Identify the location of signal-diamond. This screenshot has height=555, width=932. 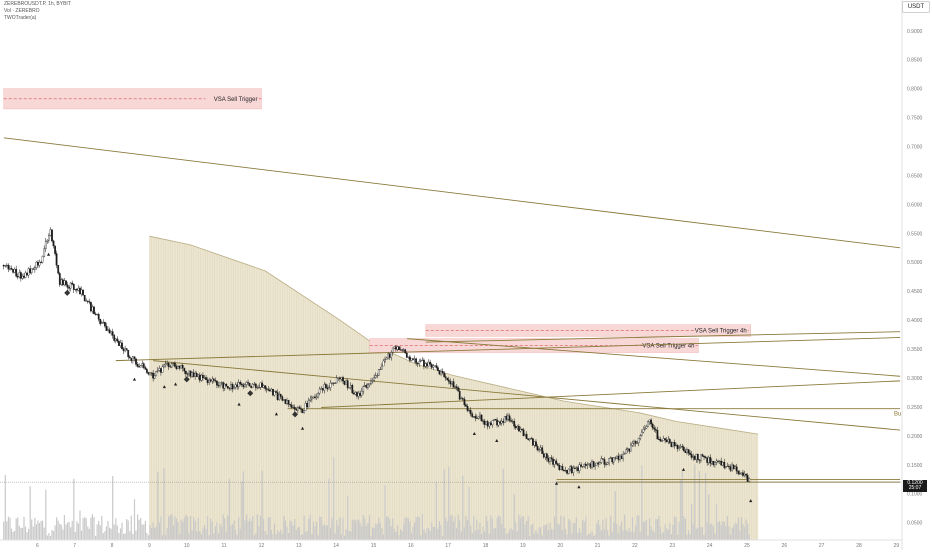
(67, 292).